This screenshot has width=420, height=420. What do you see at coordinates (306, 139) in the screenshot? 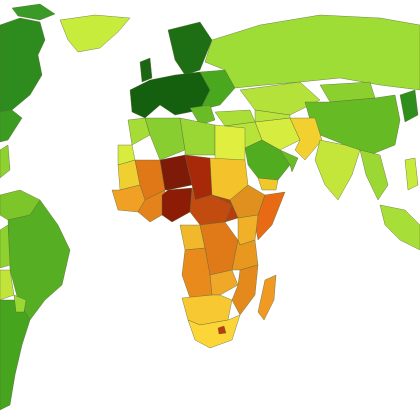
I see `afghanistan-pakistan` at bounding box center [306, 139].